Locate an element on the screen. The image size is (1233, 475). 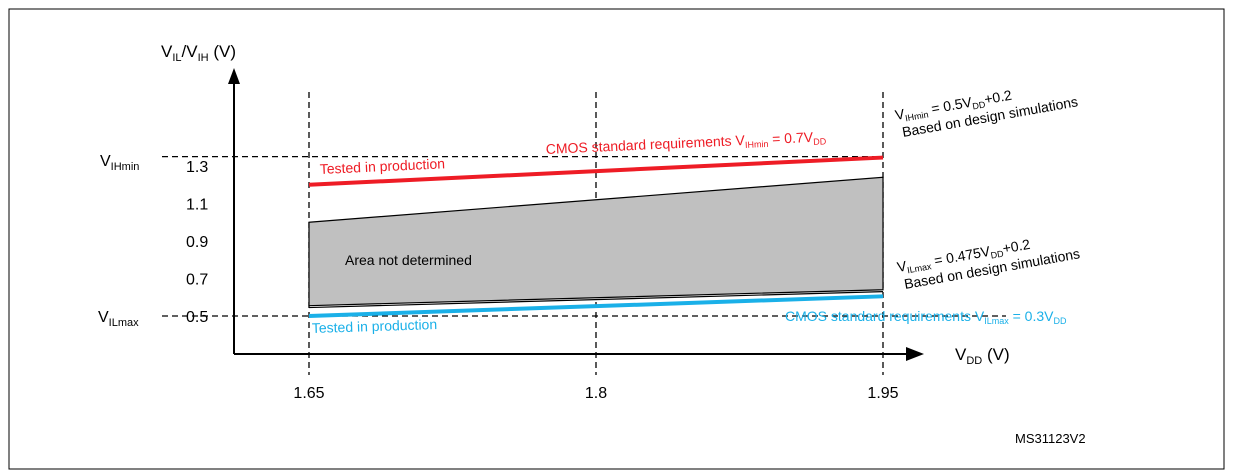
blue-series-line is located at coordinates (596, 306).